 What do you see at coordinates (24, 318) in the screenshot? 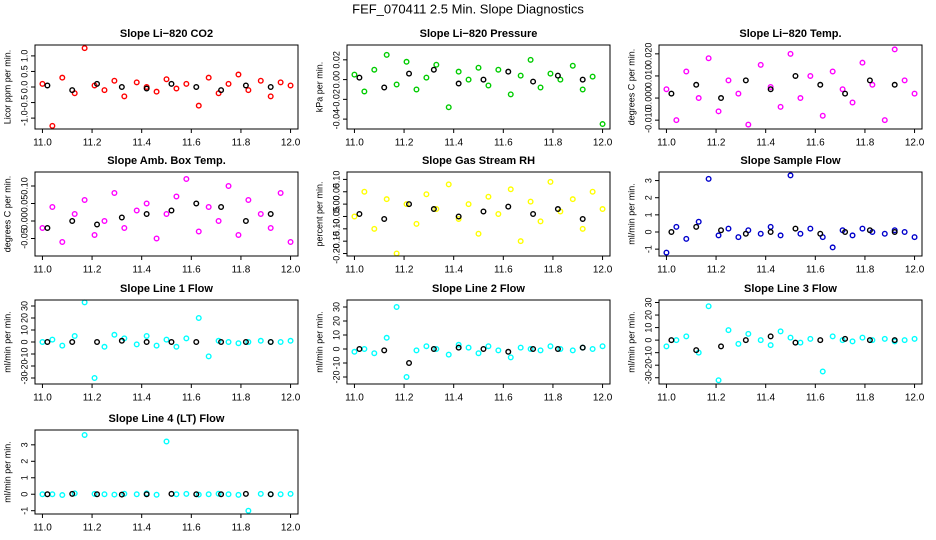
I see `y-tick-label: 20` at bounding box center [24, 318].